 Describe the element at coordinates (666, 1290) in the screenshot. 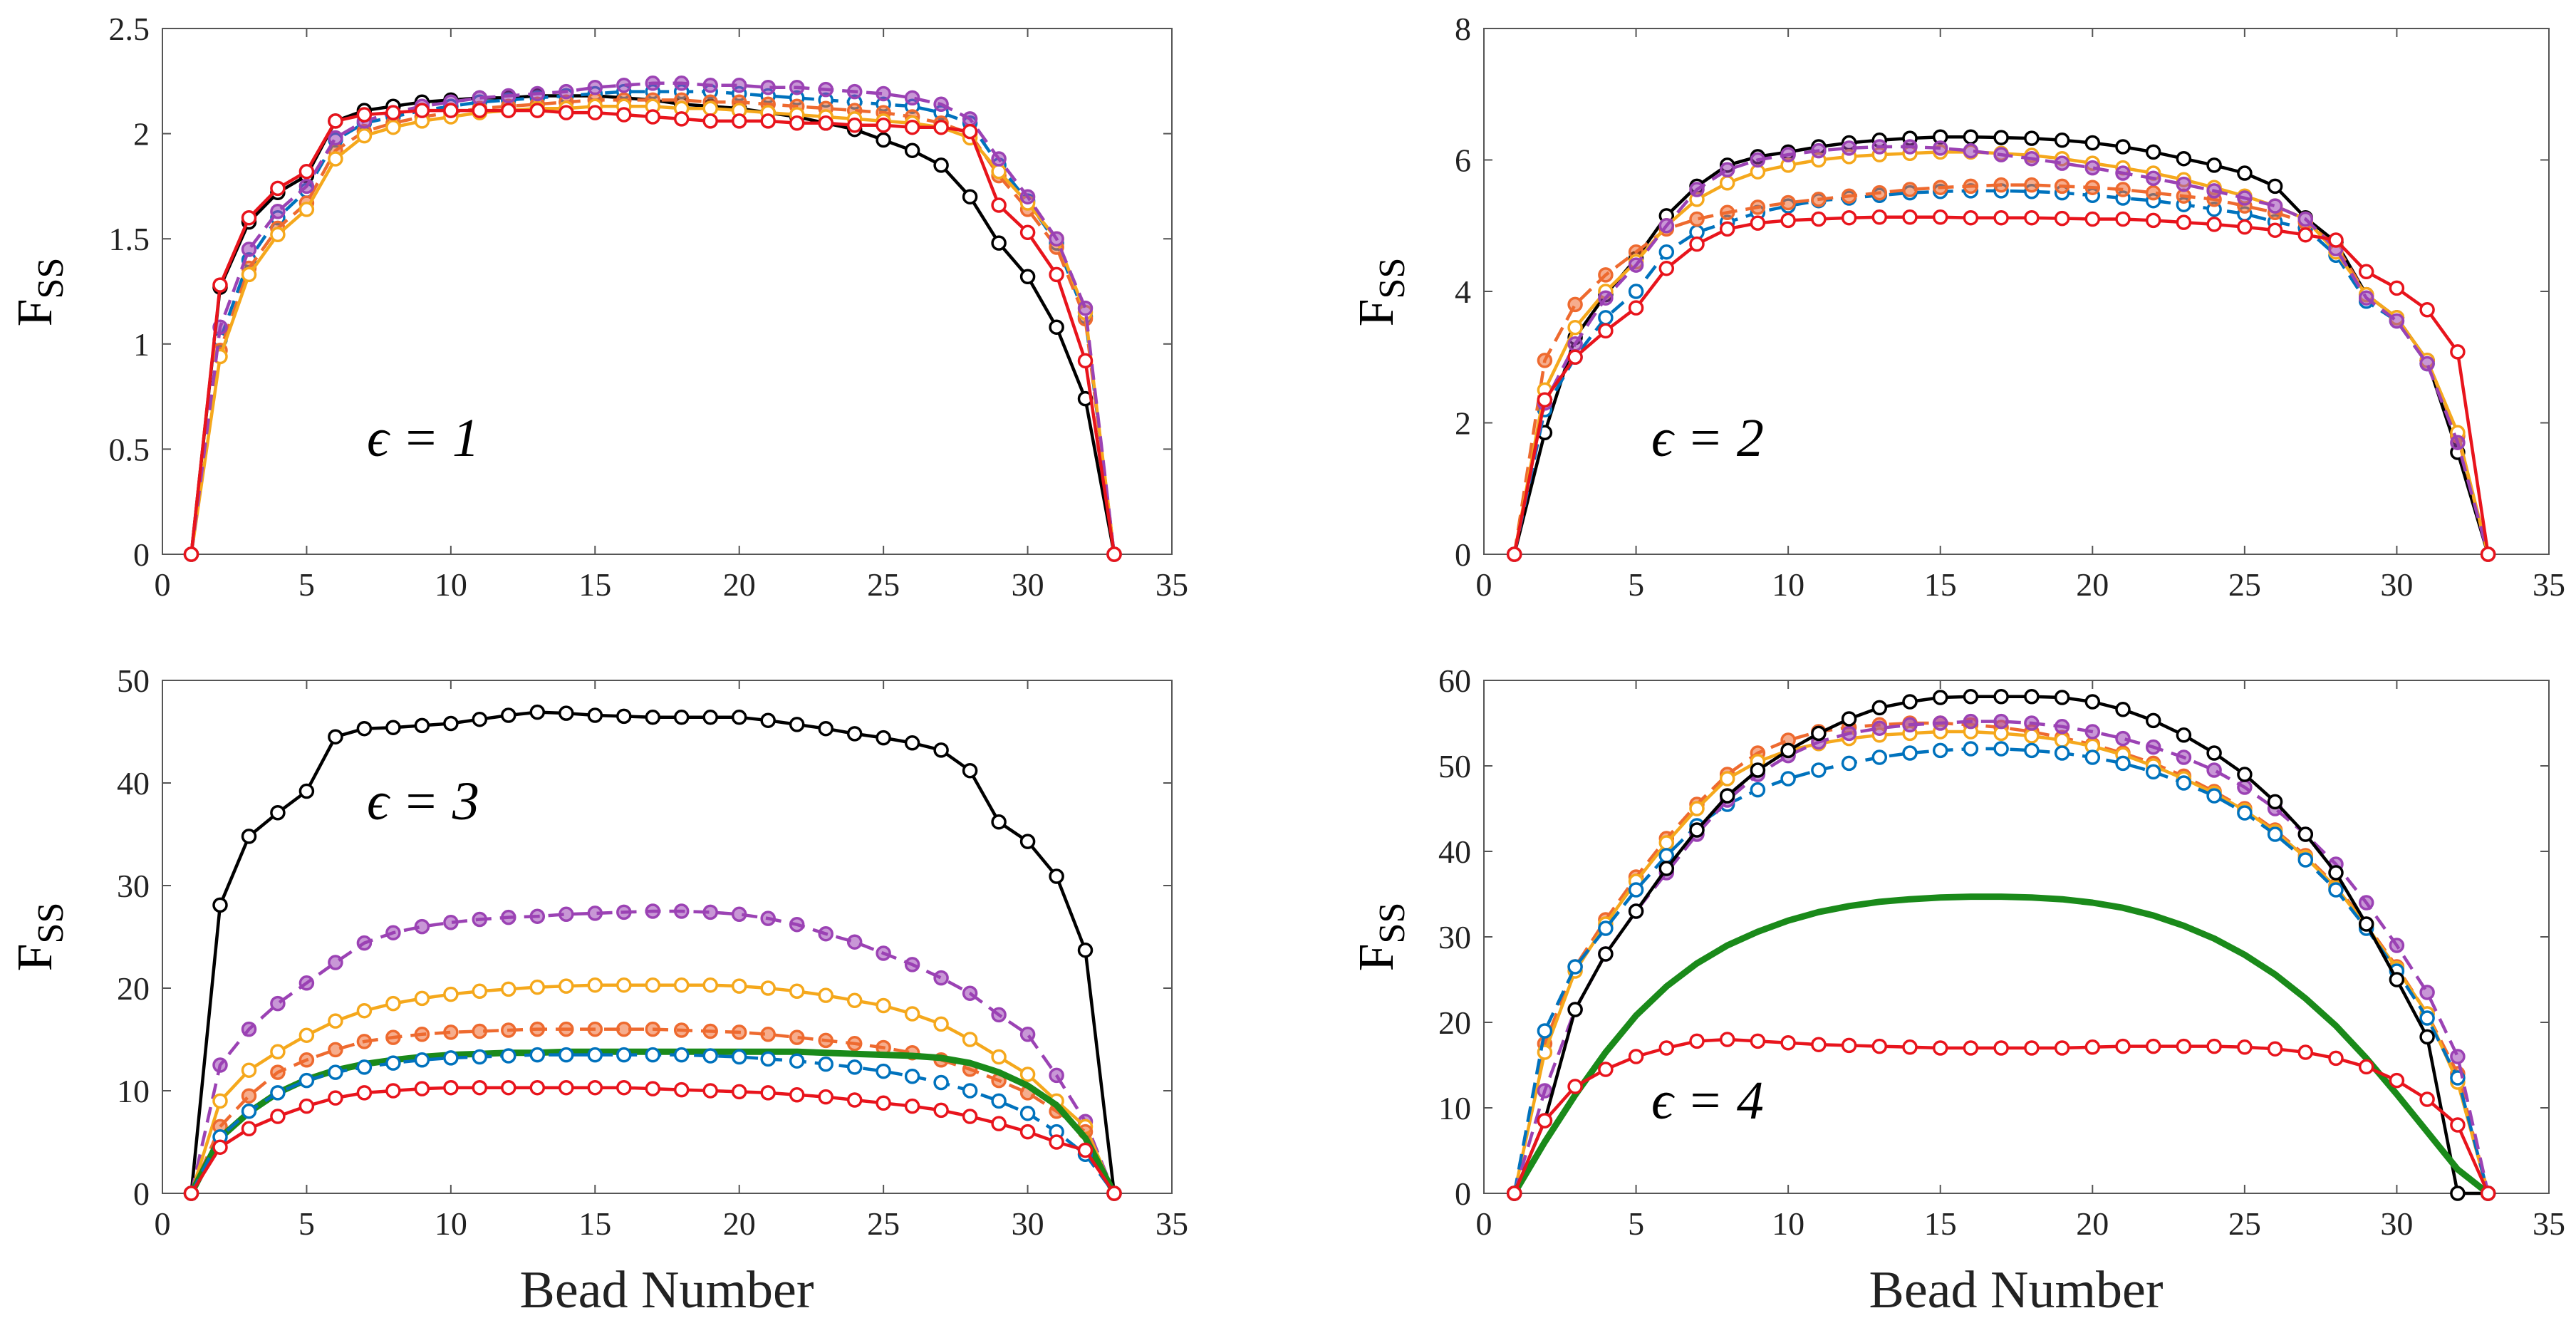

I see `x-axis-label: Bead Number` at that location.